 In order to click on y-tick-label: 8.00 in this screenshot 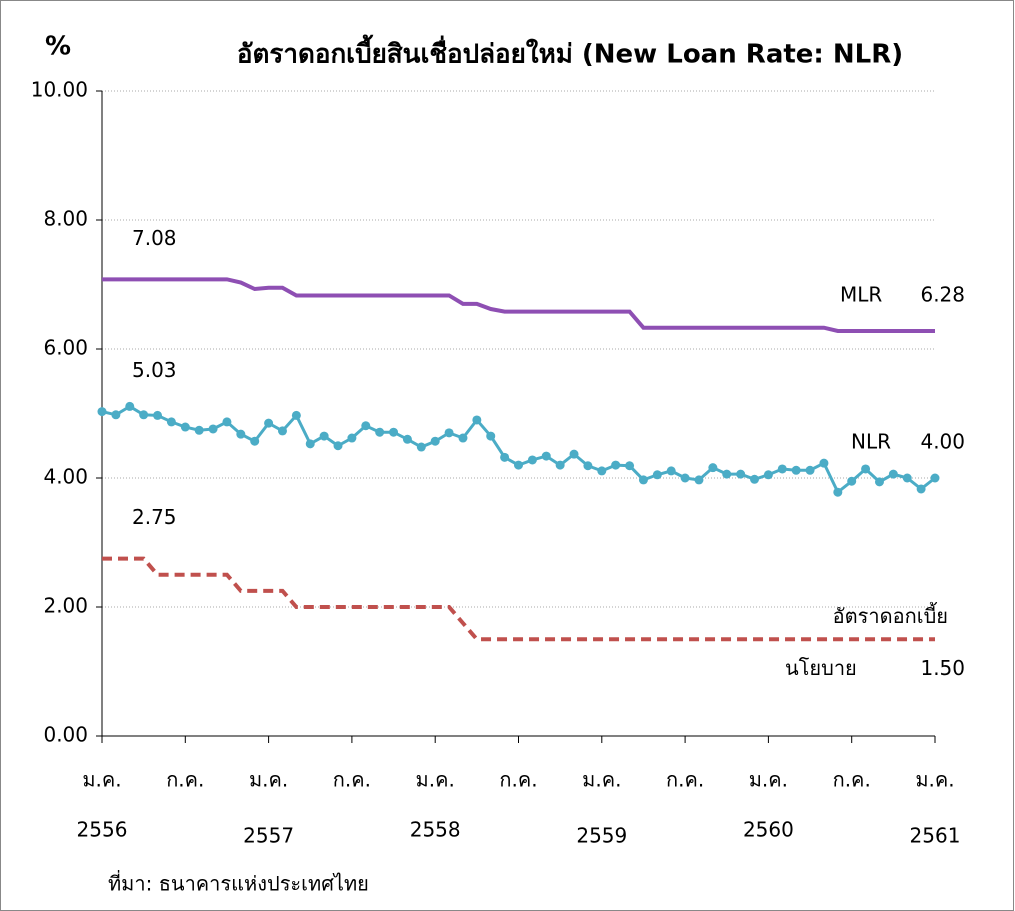, I will do `click(65, 219)`.